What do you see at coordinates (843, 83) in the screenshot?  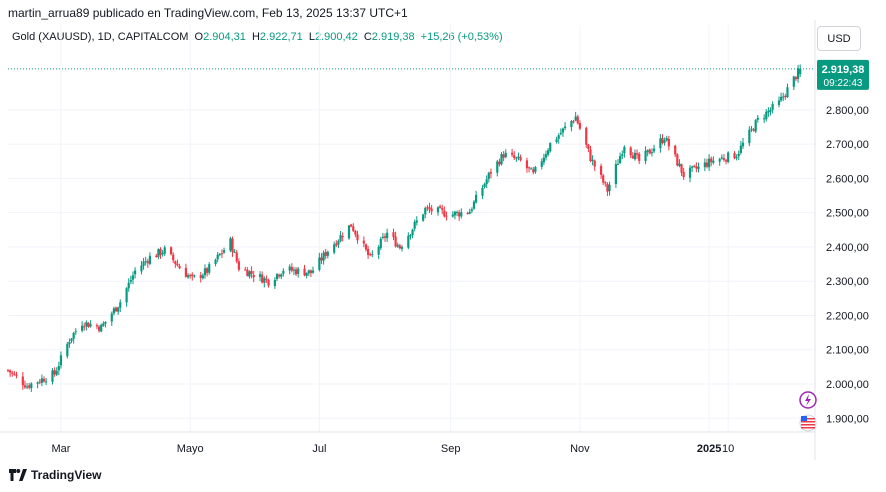 I see `price-countdown: 09:22:43` at bounding box center [843, 83].